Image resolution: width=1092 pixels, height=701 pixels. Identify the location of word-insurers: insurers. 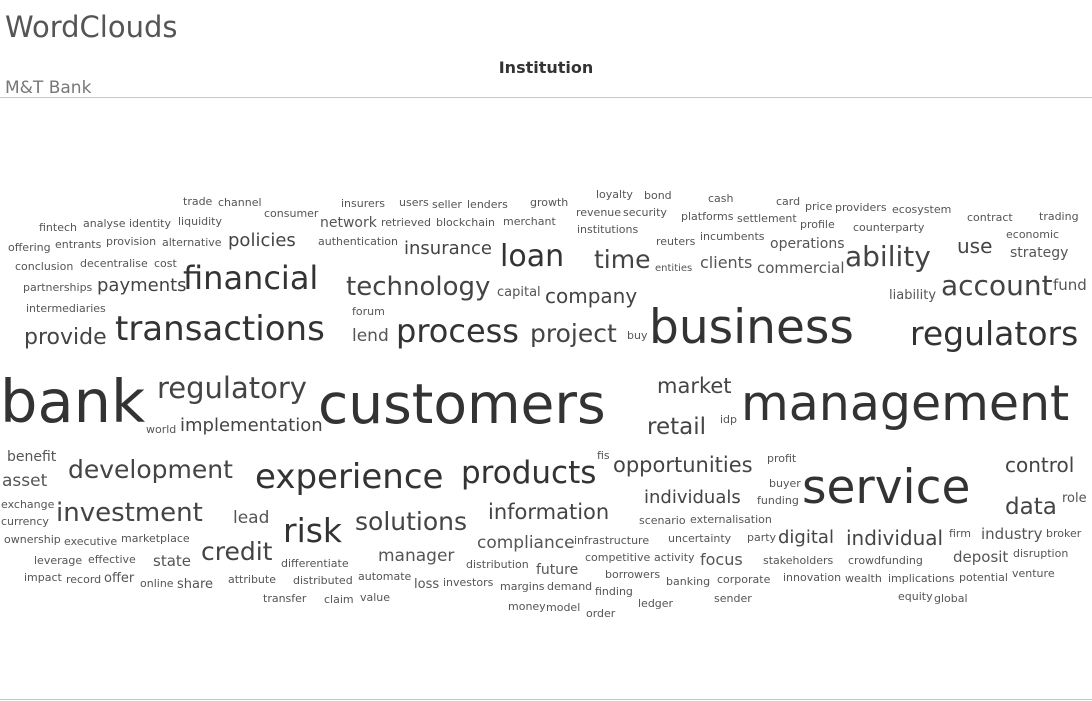
(363, 203).